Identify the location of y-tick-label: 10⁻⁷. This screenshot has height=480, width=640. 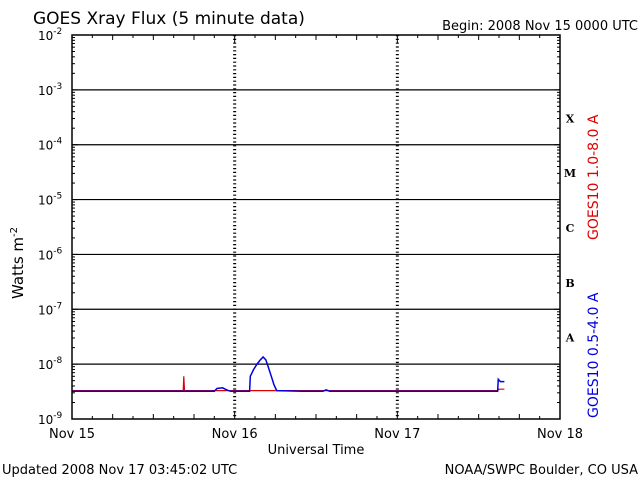
(50, 309).